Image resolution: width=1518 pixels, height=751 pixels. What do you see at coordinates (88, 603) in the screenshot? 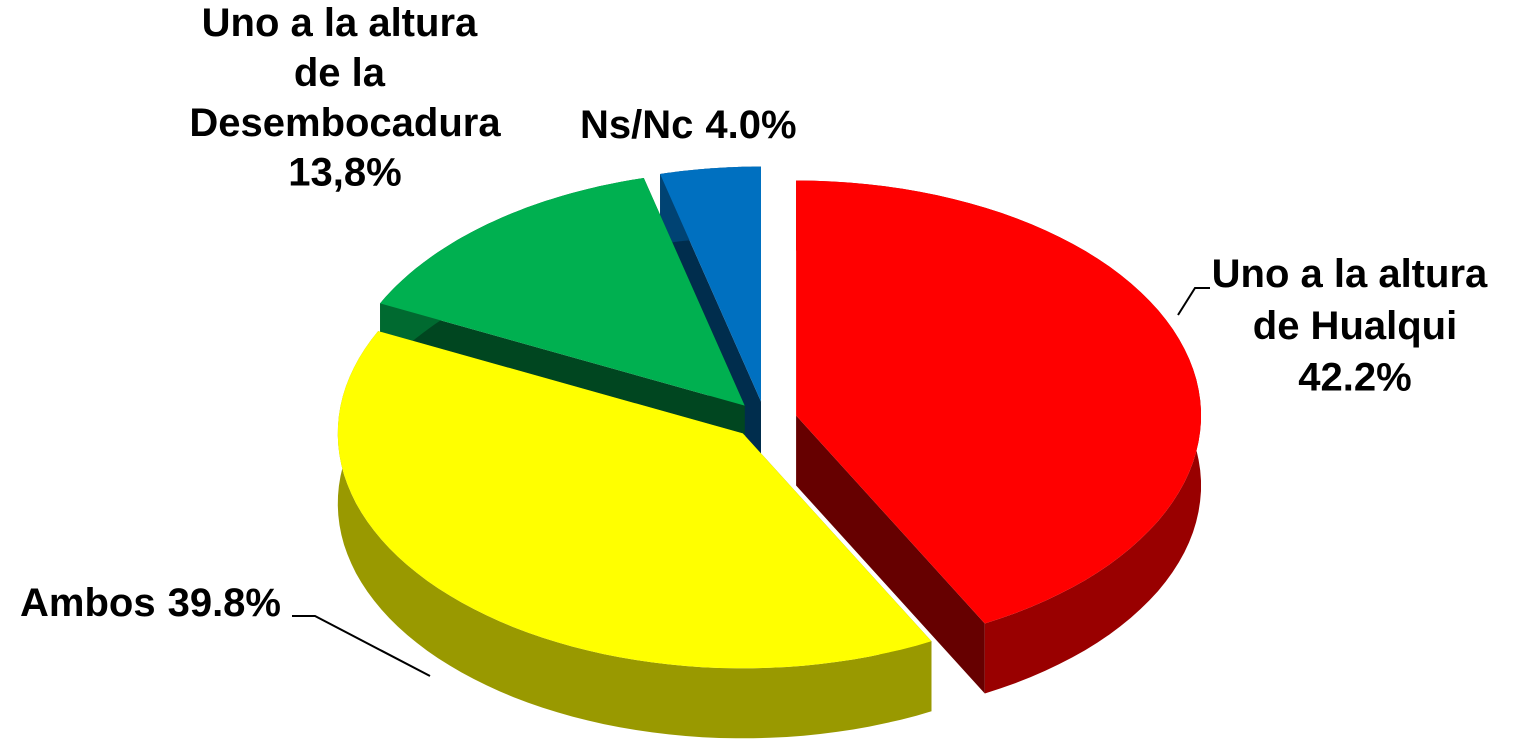
I see `category-label: Ambos` at bounding box center [88, 603].